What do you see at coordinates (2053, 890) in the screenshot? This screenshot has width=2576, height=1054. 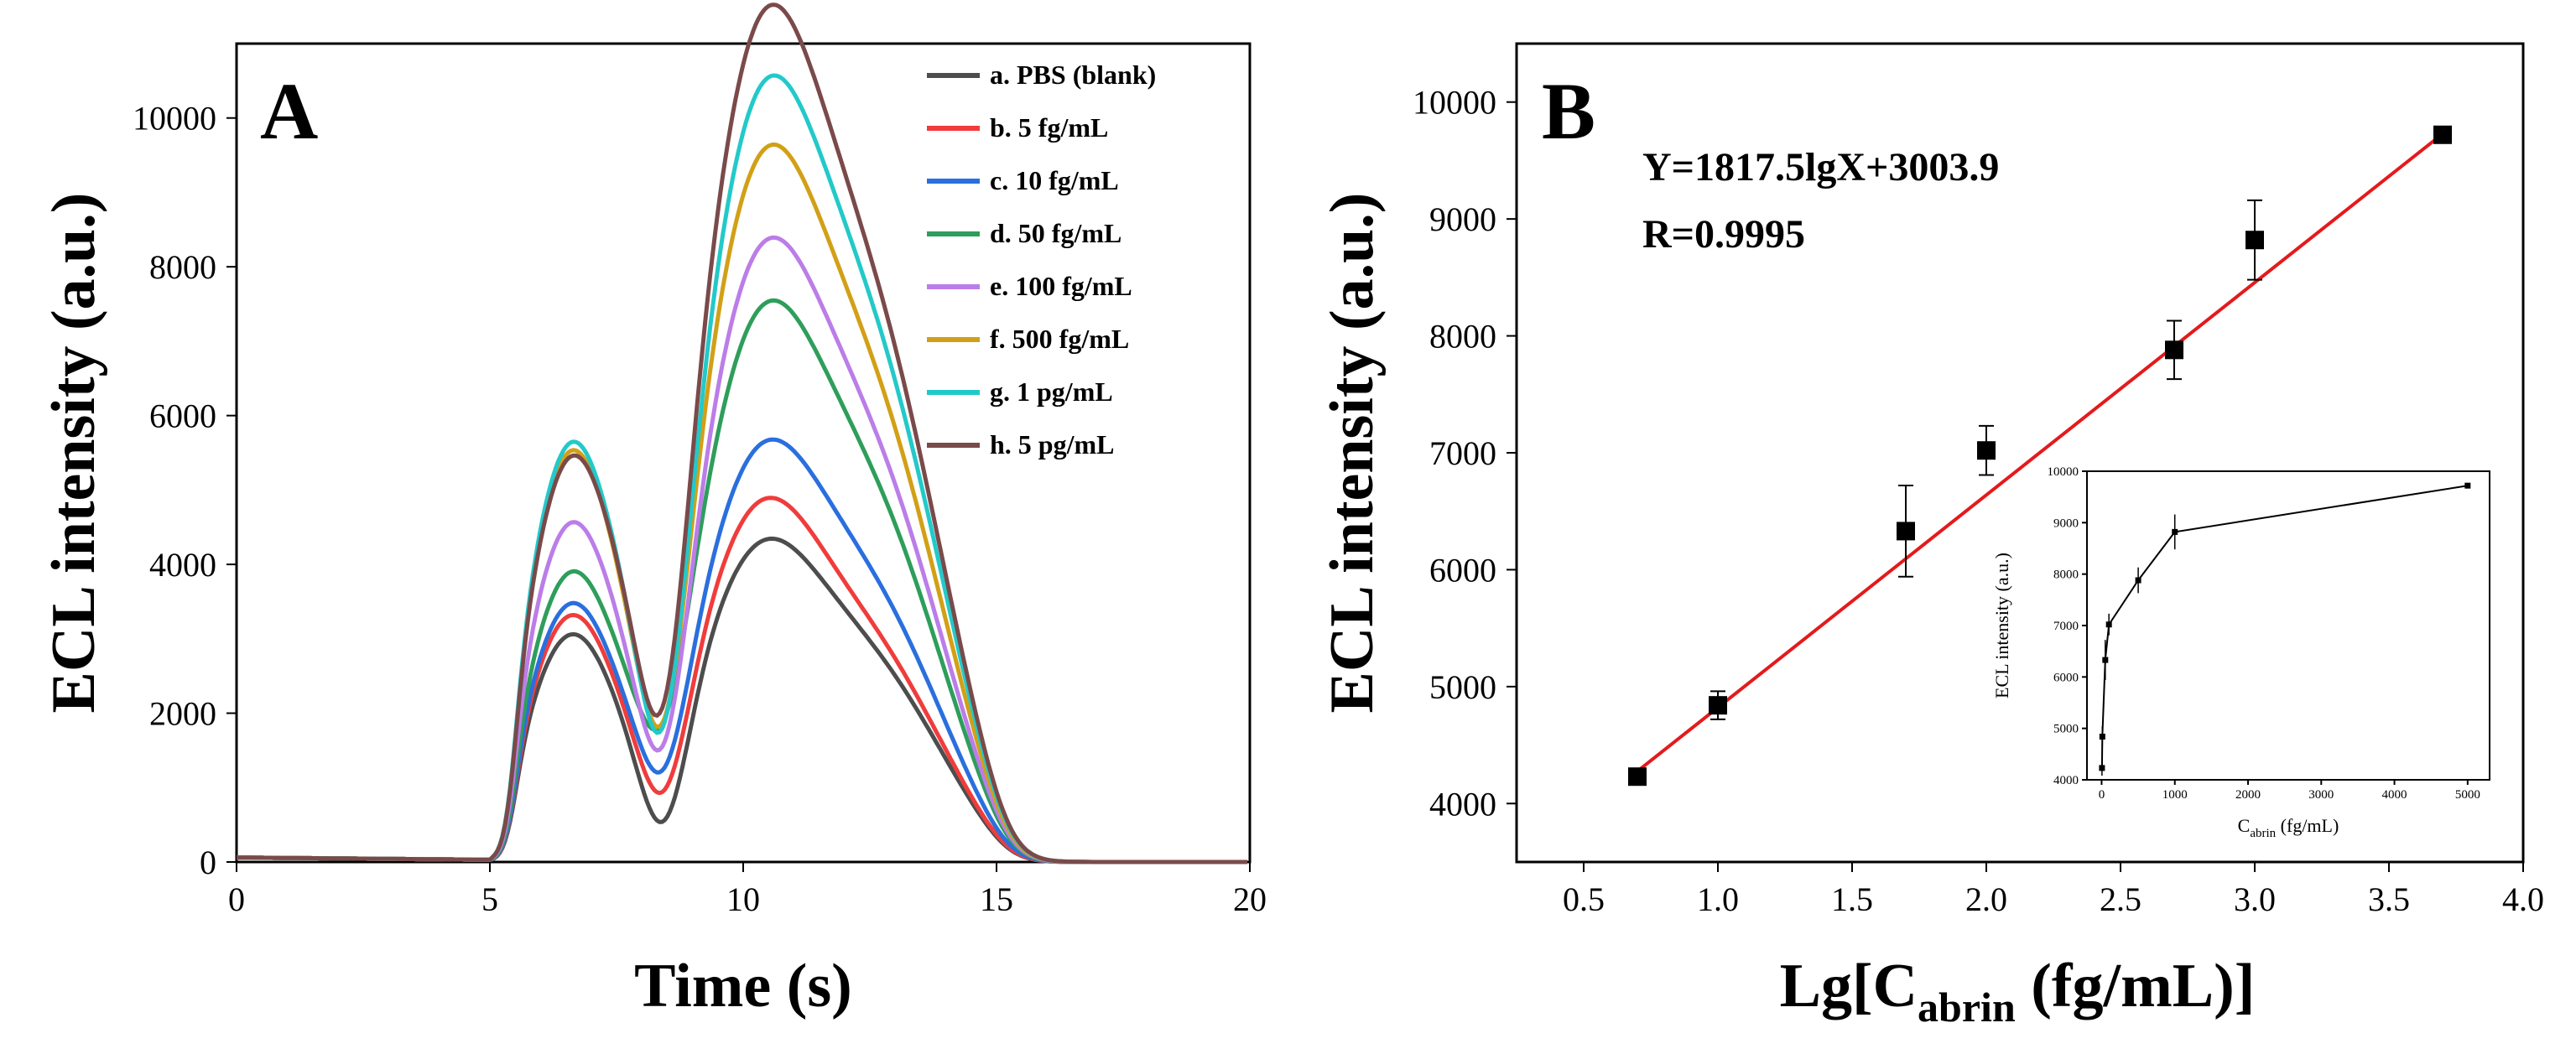 I see `panel-b-x-ticks: 0.5 1.0 1.5 2.0 2.5 3.0 3.5 4.0` at bounding box center [2053, 890].